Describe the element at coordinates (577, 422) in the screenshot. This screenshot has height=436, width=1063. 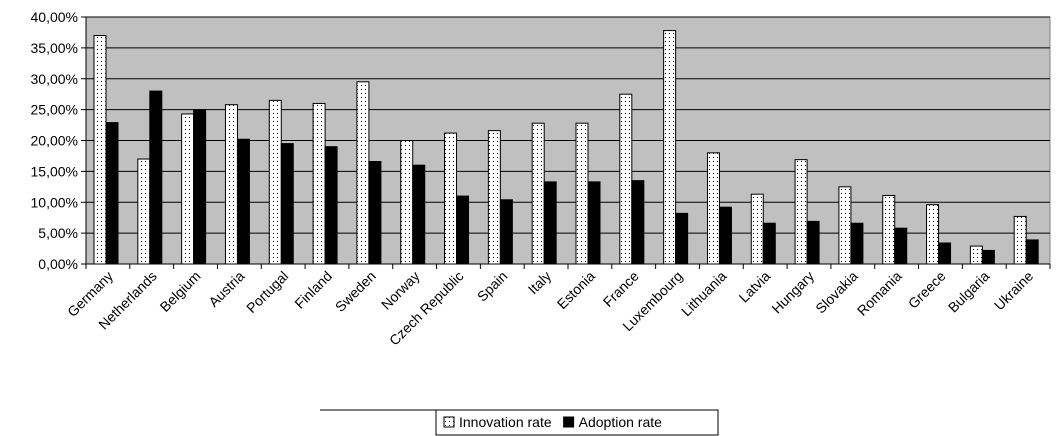
I see `legend-box` at that location.